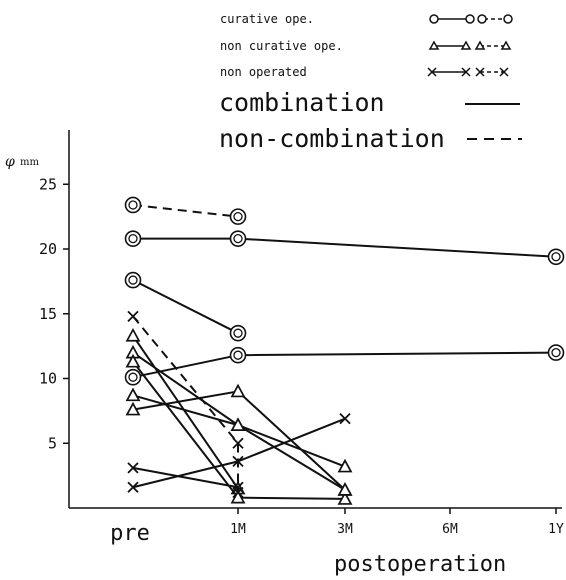 This screenshot has width=566, height=580. Describe the element at coordinates (450, 529) in the screenshot. I see `x-tick-label: 6M` at that location.